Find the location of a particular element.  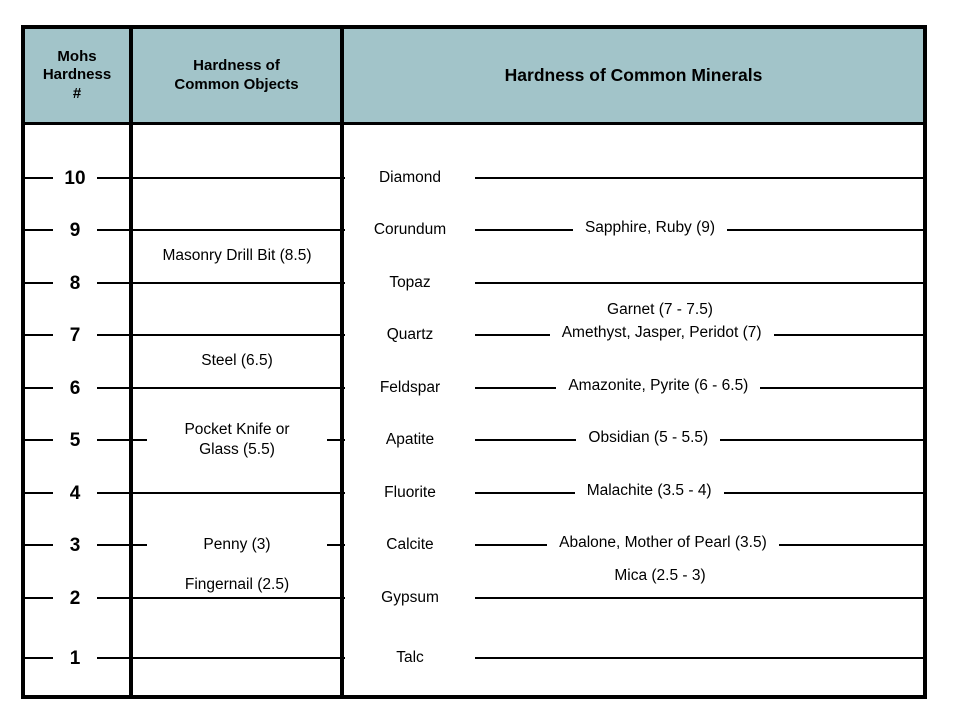

hardness-number: 1 is located at coordinates (75, 658).